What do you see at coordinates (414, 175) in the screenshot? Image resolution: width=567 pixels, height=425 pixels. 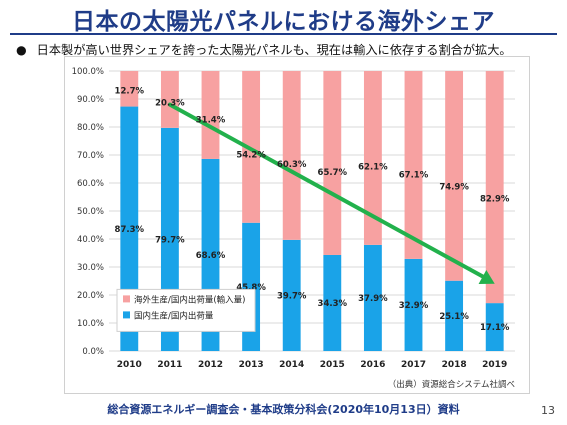 I see `data-label-overseas: 67.1%` at bounding box center [414, 175].